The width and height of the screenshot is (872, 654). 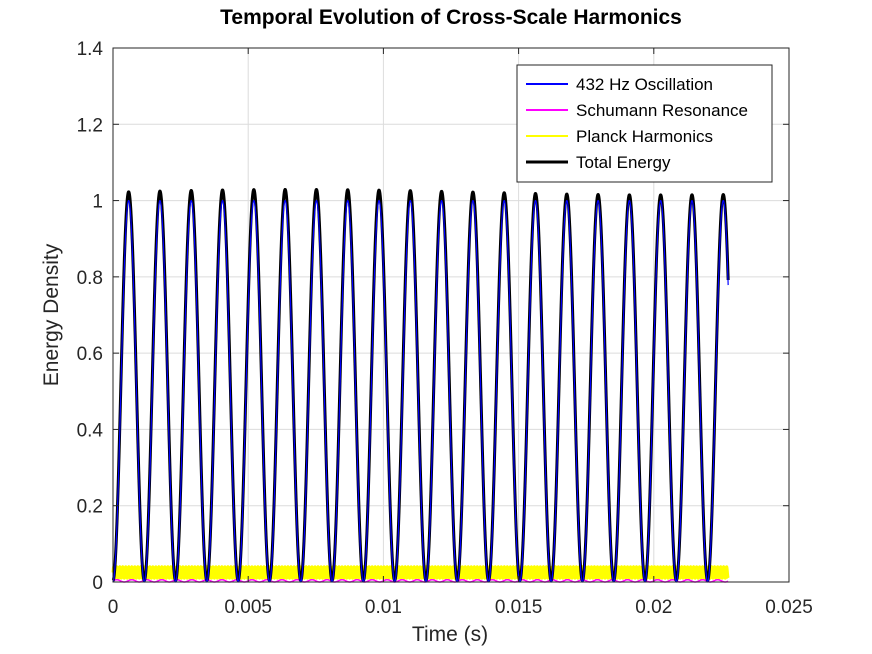 I want to click on legend-label-schumann: Schumann Resonance, so click(x=662, y=110).